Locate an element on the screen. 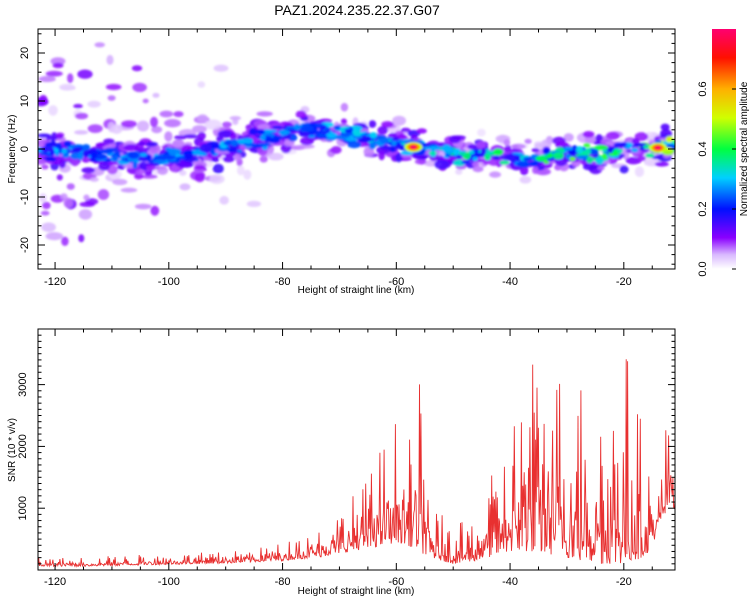 Image resolution: width=750 pixels, height=600 pixels. snr-y-tick-label: 3000 is located at coordinates (23, 384).